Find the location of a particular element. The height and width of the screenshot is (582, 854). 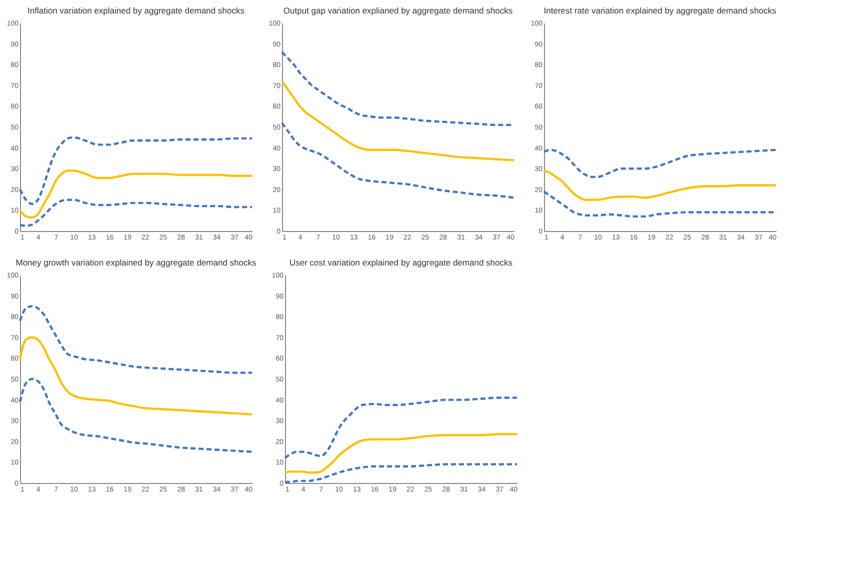

chart-title: Interest rate variation explained by aggregate demand shocks is located at coordinates (660, 11).